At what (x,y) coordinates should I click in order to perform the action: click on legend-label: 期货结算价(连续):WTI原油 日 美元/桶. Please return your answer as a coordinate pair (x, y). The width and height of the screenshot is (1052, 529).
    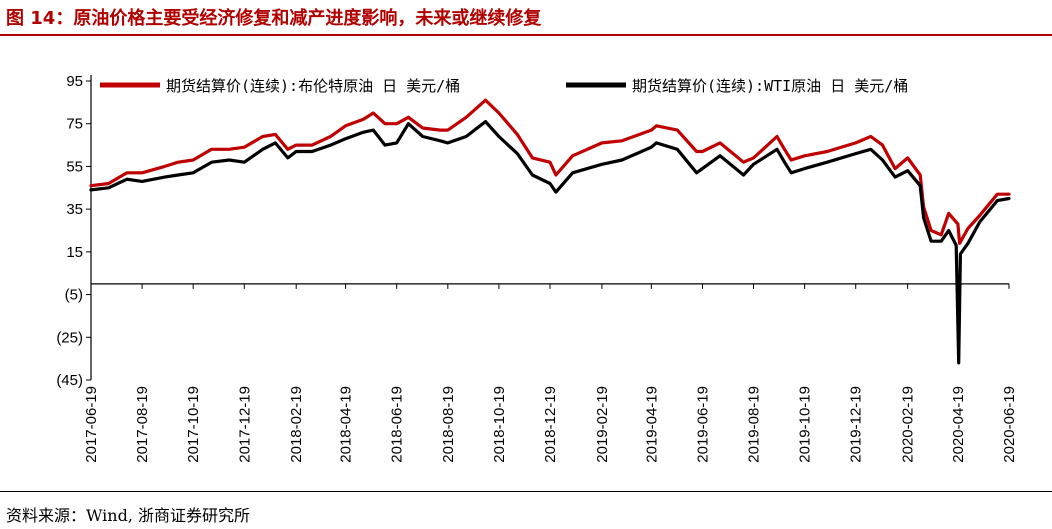
    Looking at the image, I should click on (770, 86).